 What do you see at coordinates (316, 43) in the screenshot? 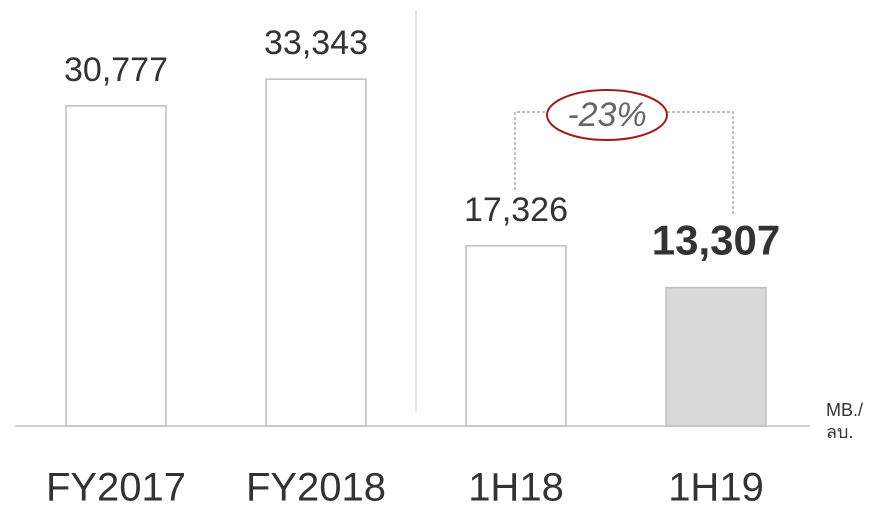
I see `value-label: 33,343` at bounding box center [316, 43].